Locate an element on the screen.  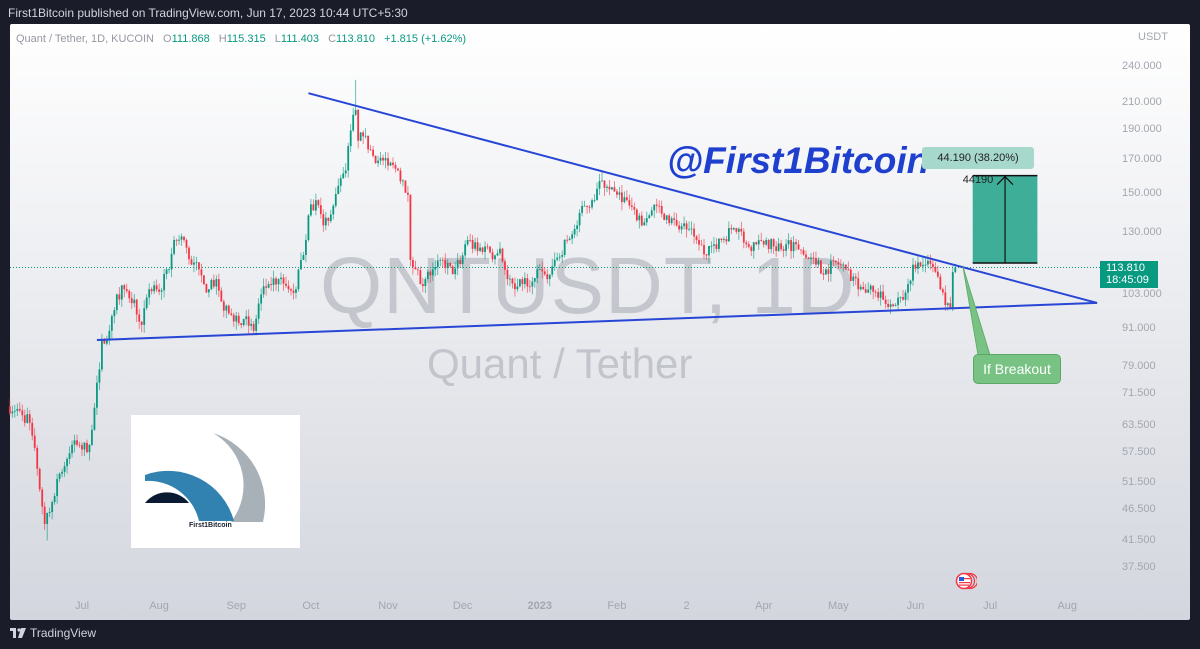
watermark-name: Quant / Tether is located at coordinates (560, 363).